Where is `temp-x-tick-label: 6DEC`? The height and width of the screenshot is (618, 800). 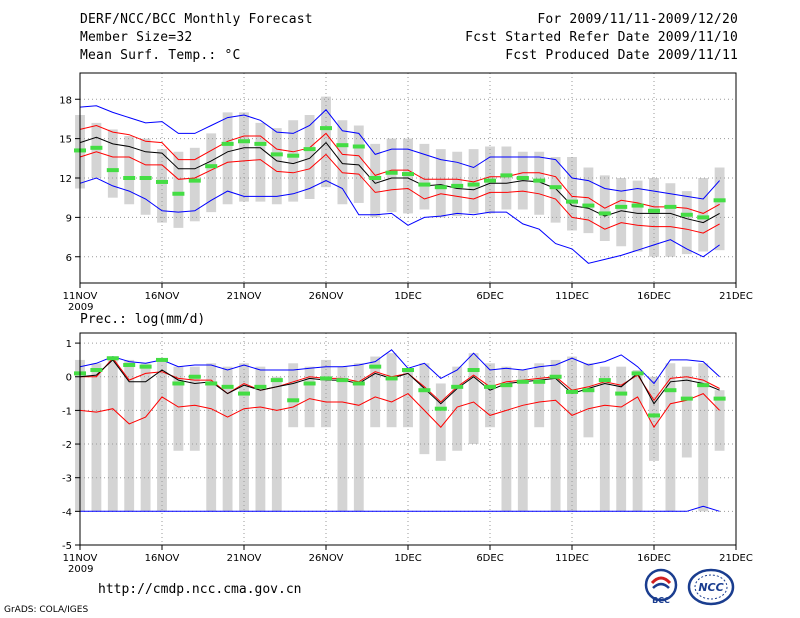
temp-x-tick-label: 6DEC is located at coordinates (489, 296).